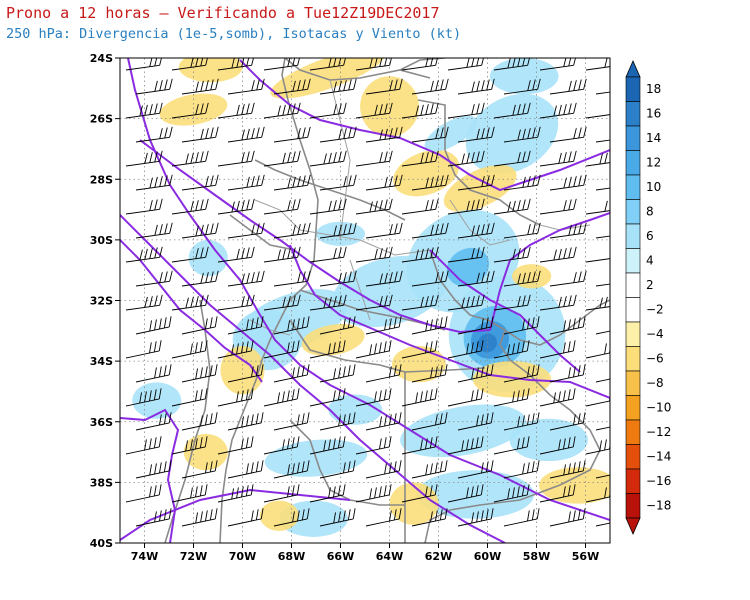 Image resolution: width=750 pixels, height=600 pixels. I want to click on lat-label: 30S, so click(101, 240).